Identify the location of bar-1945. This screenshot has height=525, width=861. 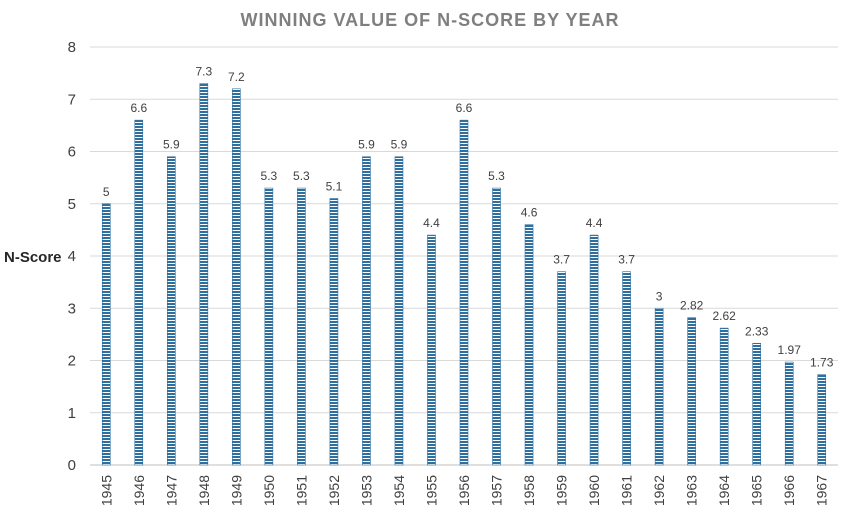
(106, 334).